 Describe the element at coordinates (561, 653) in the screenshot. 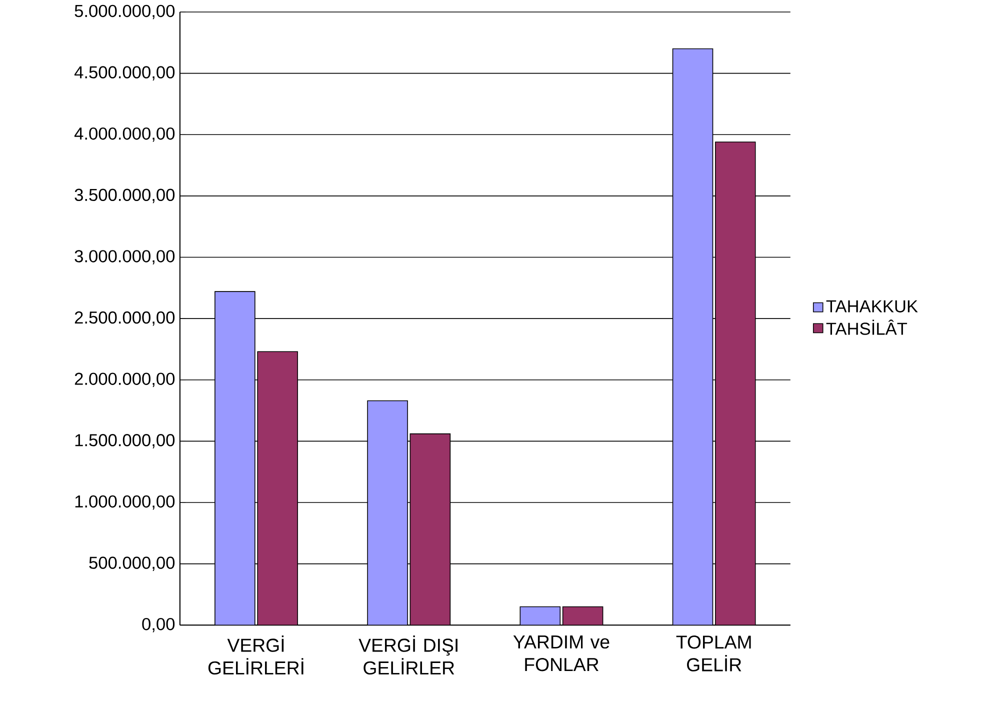

I see `x-tick-label: YARDIM ve FONLAR` at that location.